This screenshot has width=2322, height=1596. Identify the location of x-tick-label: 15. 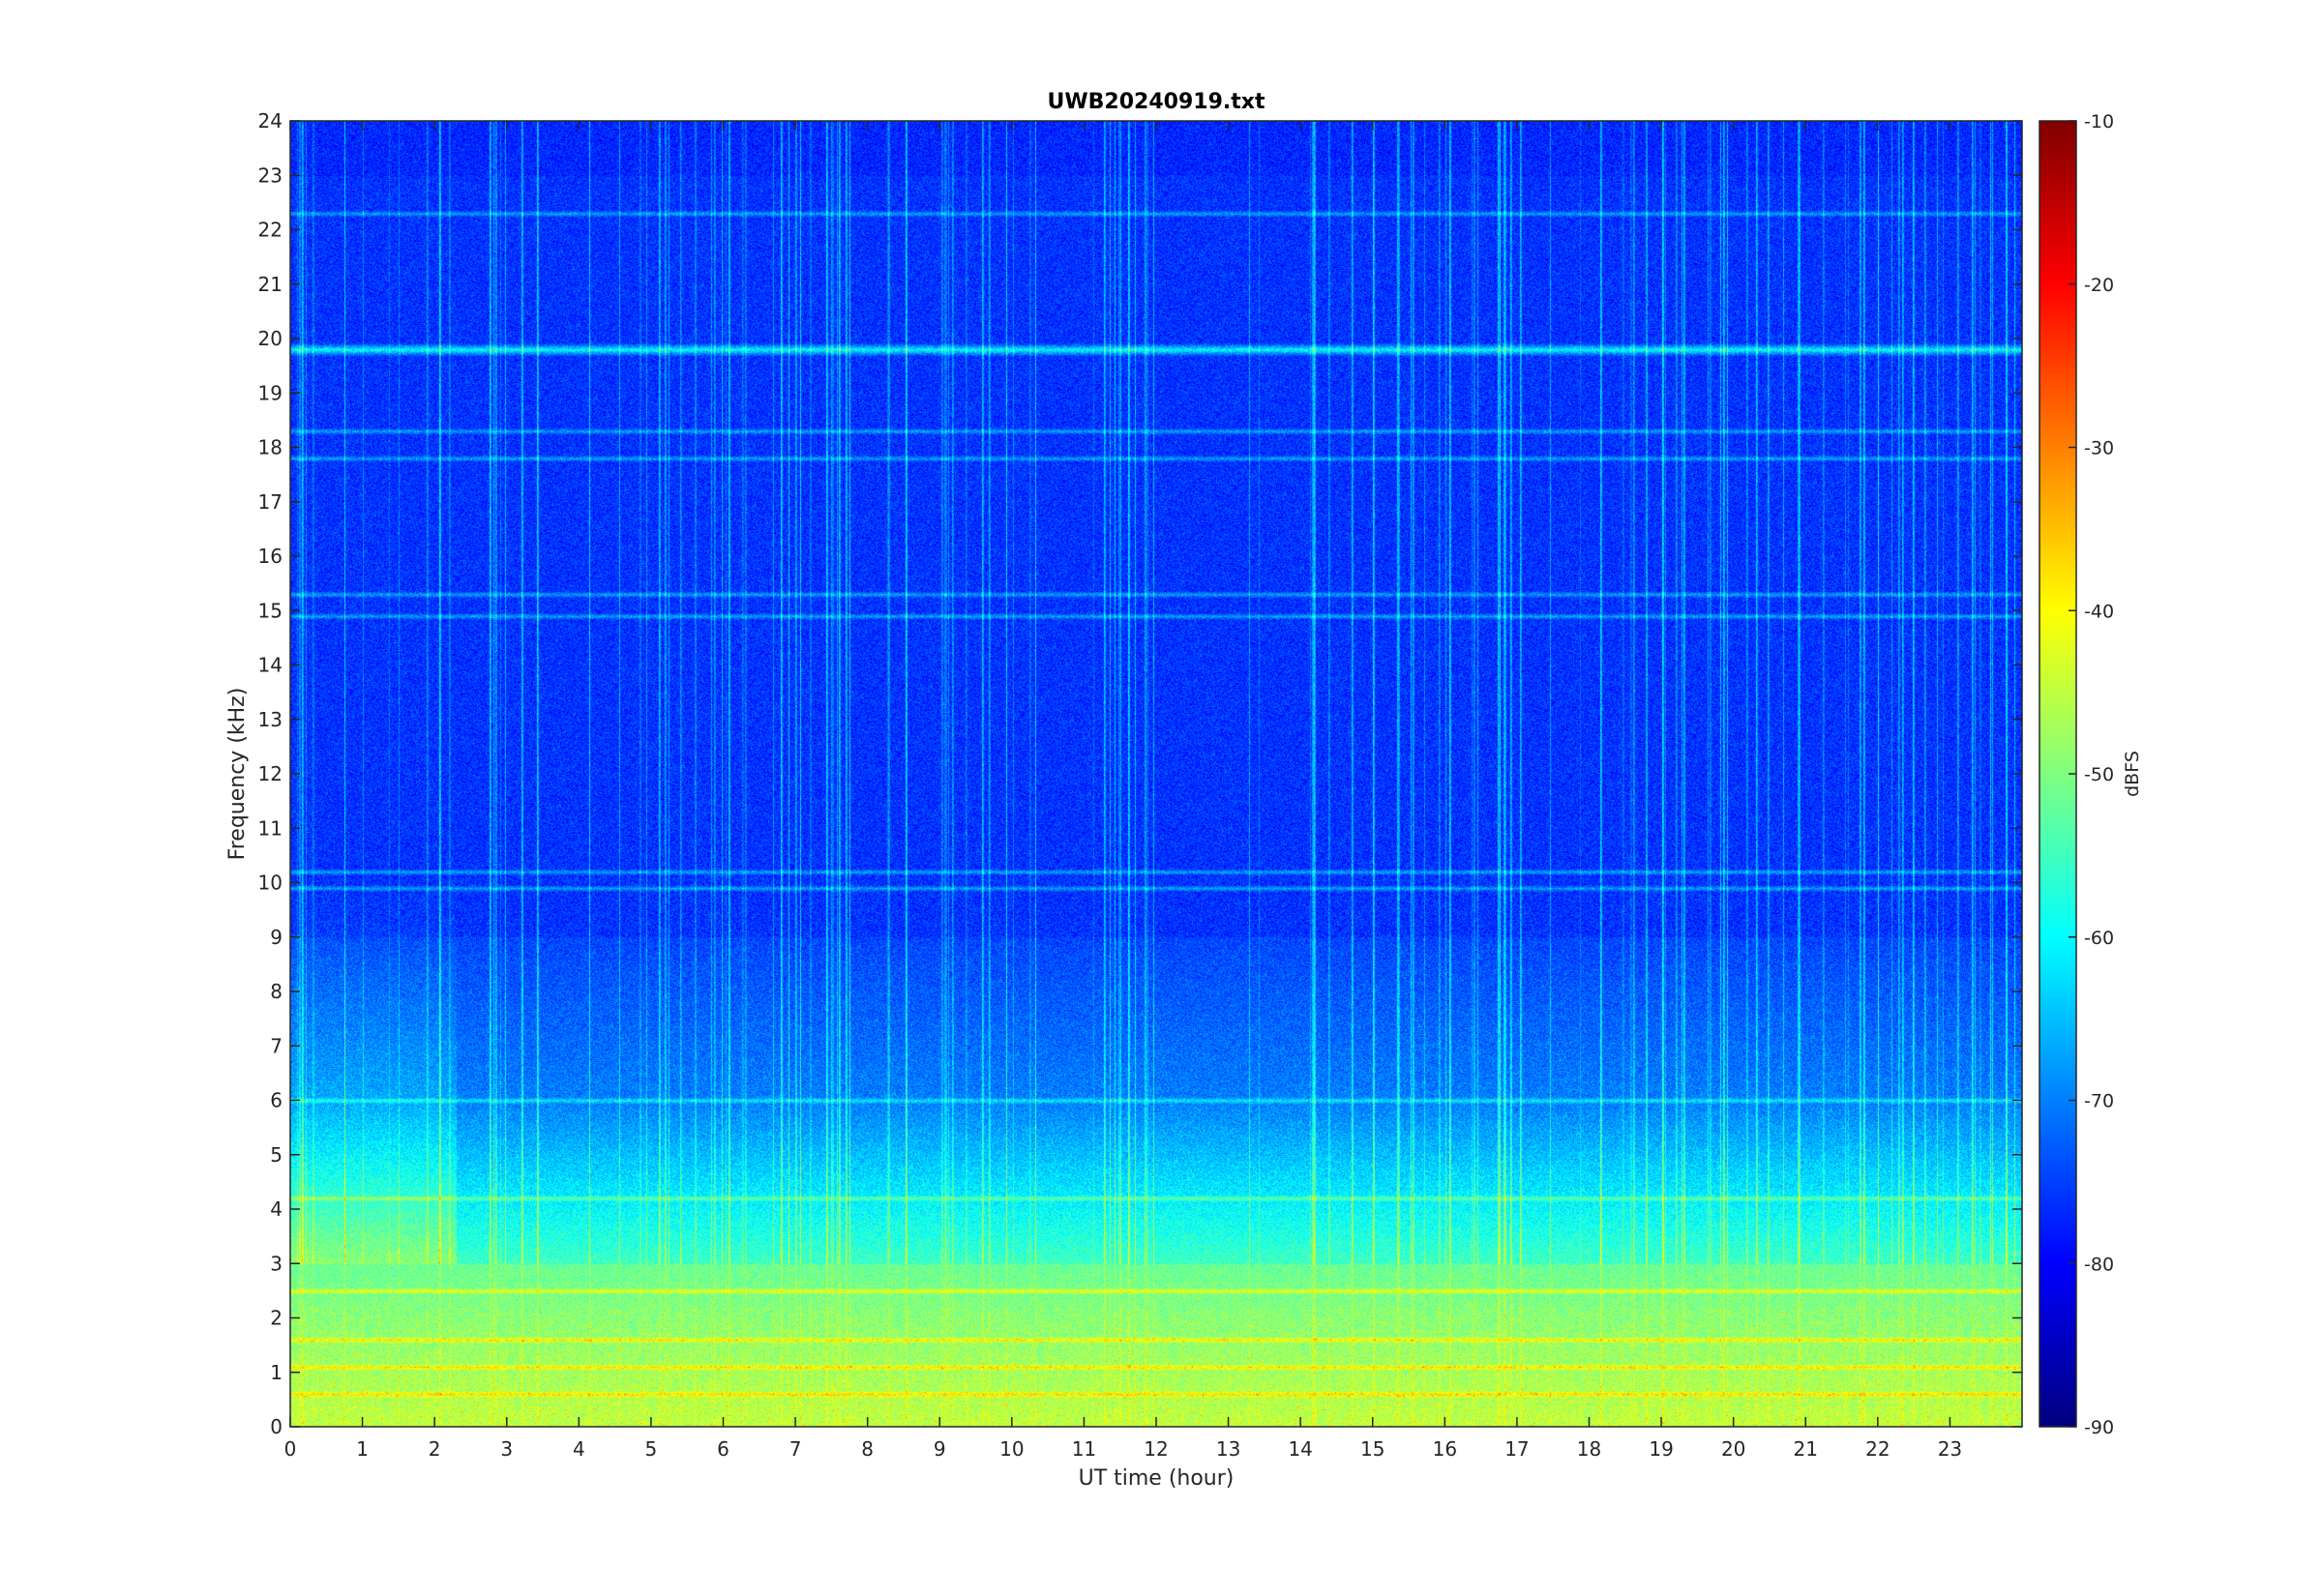
(1372, 1449).